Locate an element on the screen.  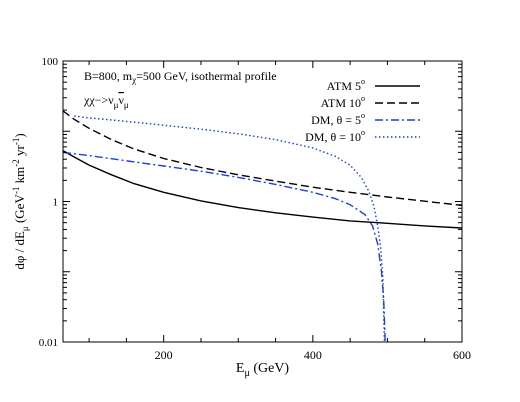
legend-text: ATM 5 is located at coordinates (344, 86).